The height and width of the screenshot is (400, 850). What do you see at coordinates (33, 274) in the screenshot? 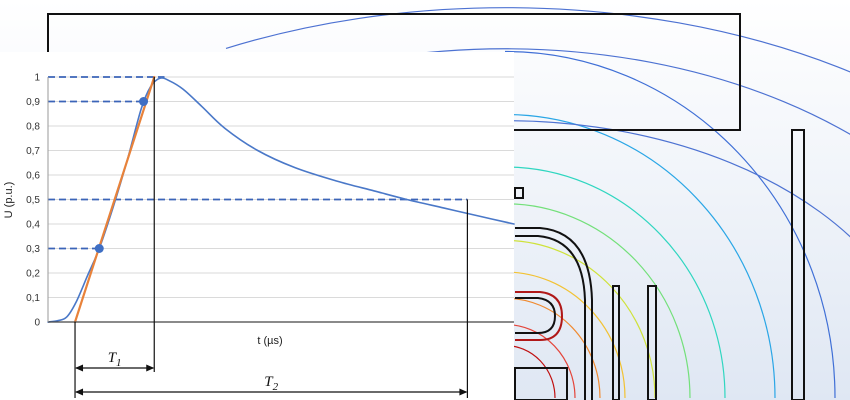
I see `y-tick-label: 0,2` at bounding box center [33, 274].